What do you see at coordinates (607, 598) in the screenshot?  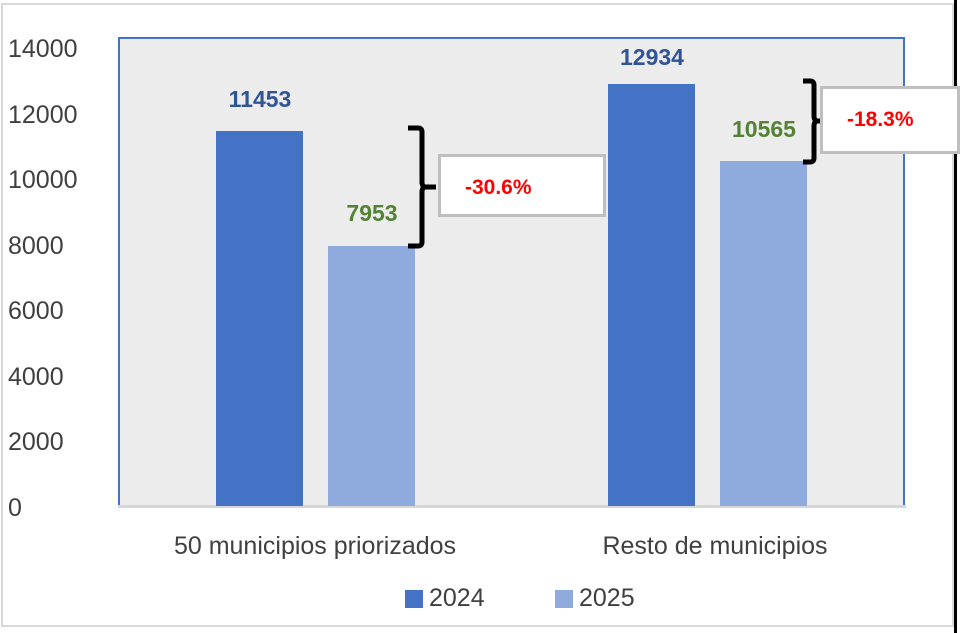 I see `legend-label-2025: 2025` at bounding box center [607, 598].